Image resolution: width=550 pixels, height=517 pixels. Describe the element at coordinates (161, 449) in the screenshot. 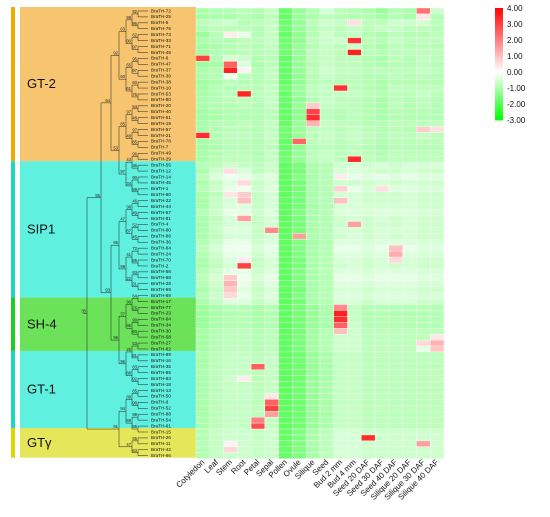

I see `gene-label: BraTH-42` at that location.